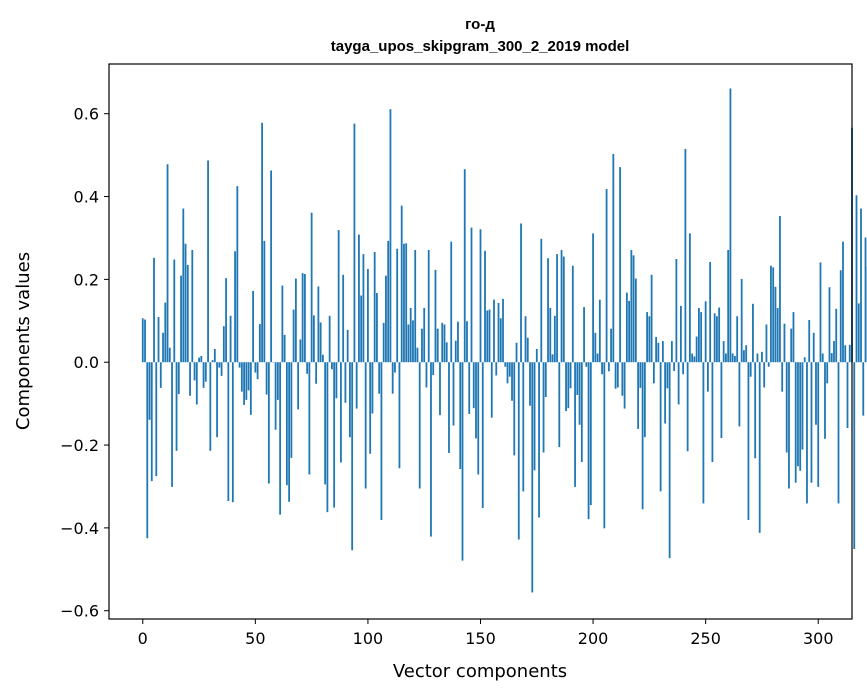  What do you see at coordinates (368, 638) in the screenshot?
I see `x-tick-label: 100` at bounding box center [368, 638].